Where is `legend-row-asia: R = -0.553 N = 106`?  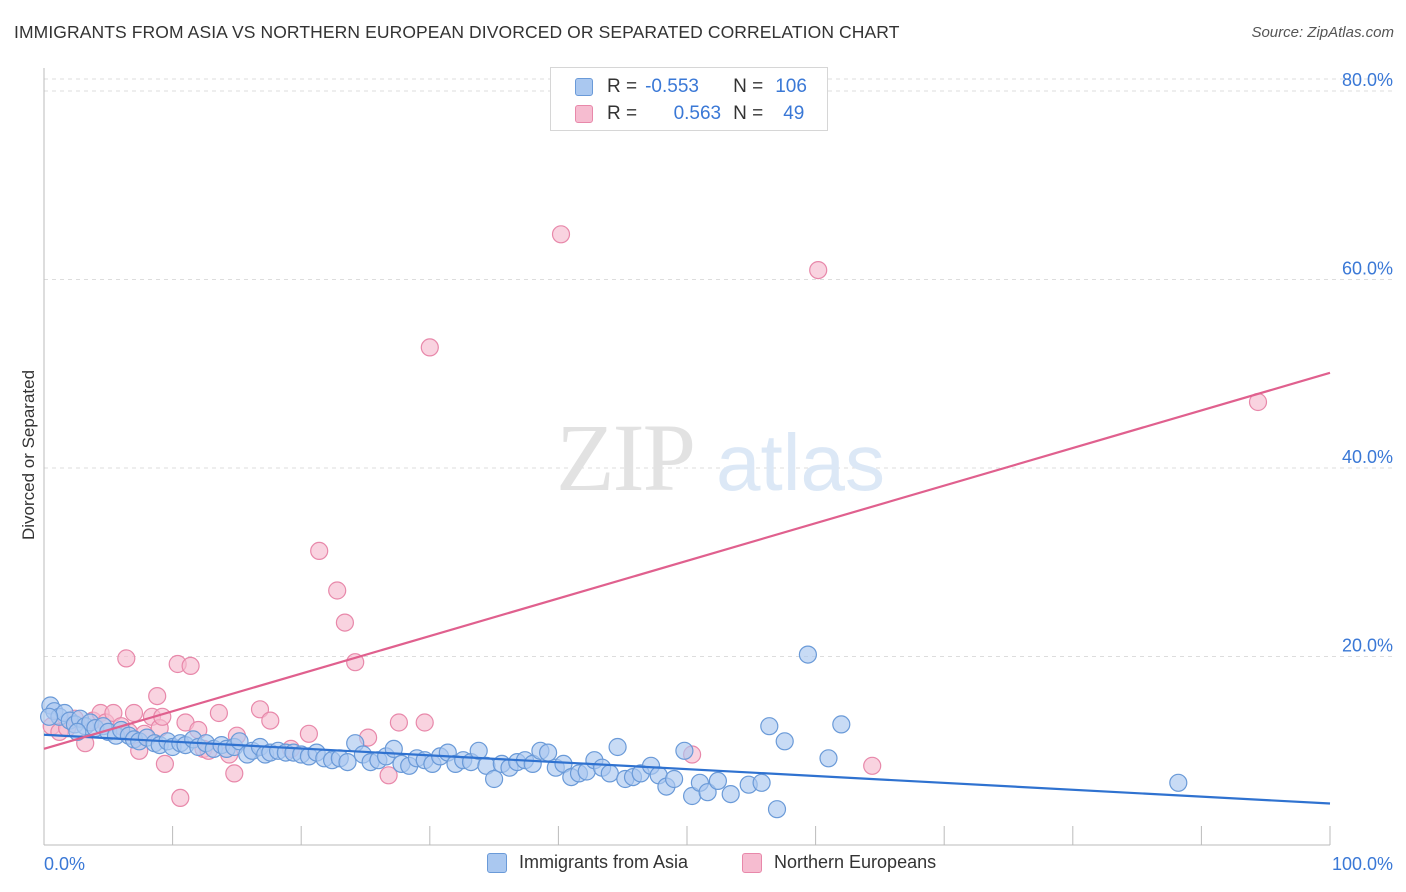
legend-row-asia: R = -0.553 N = 106 is located at coordinates (691, 87).